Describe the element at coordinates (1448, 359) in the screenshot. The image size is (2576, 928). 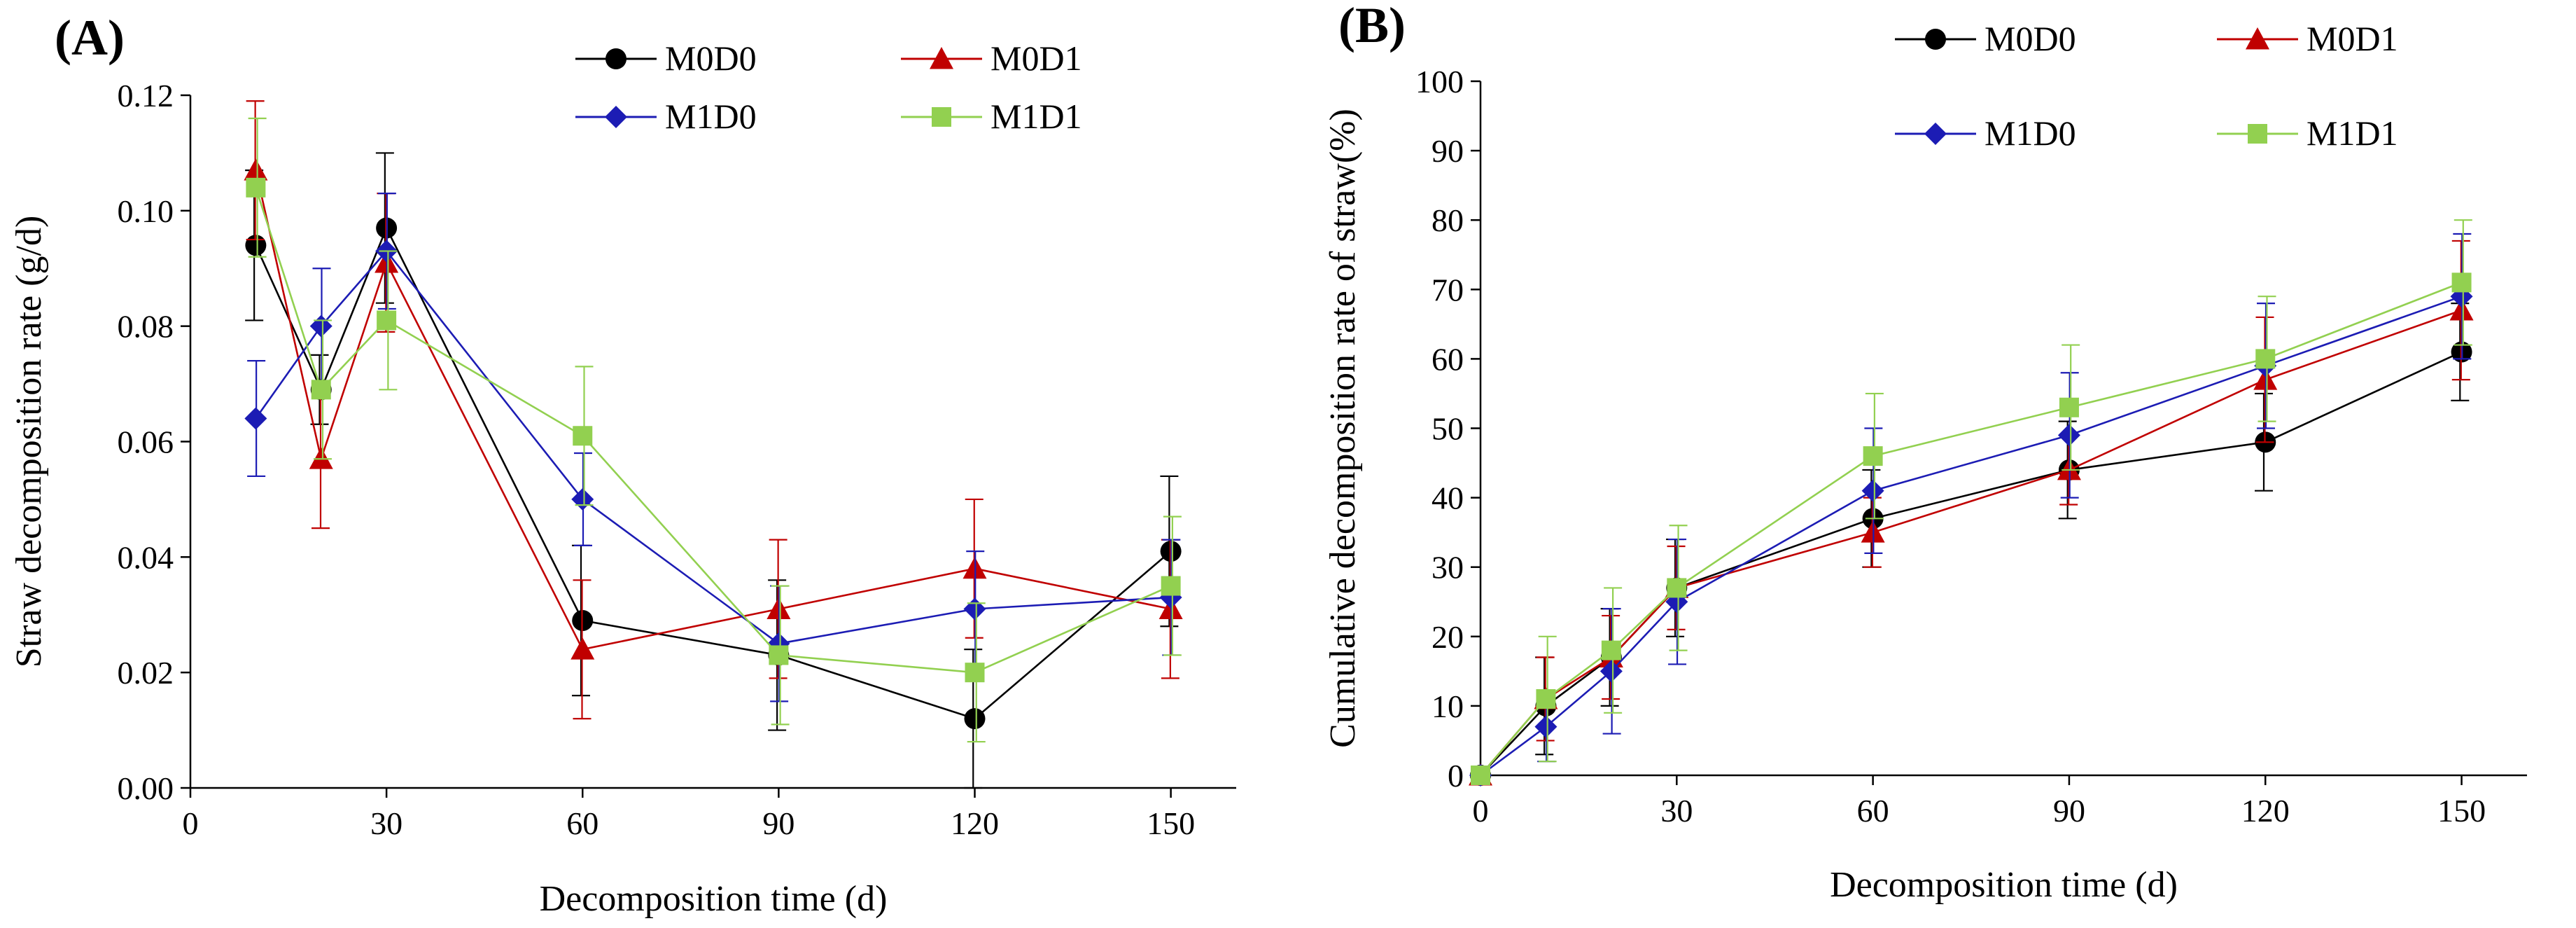
I see `y-tick-label: 60` at that location.